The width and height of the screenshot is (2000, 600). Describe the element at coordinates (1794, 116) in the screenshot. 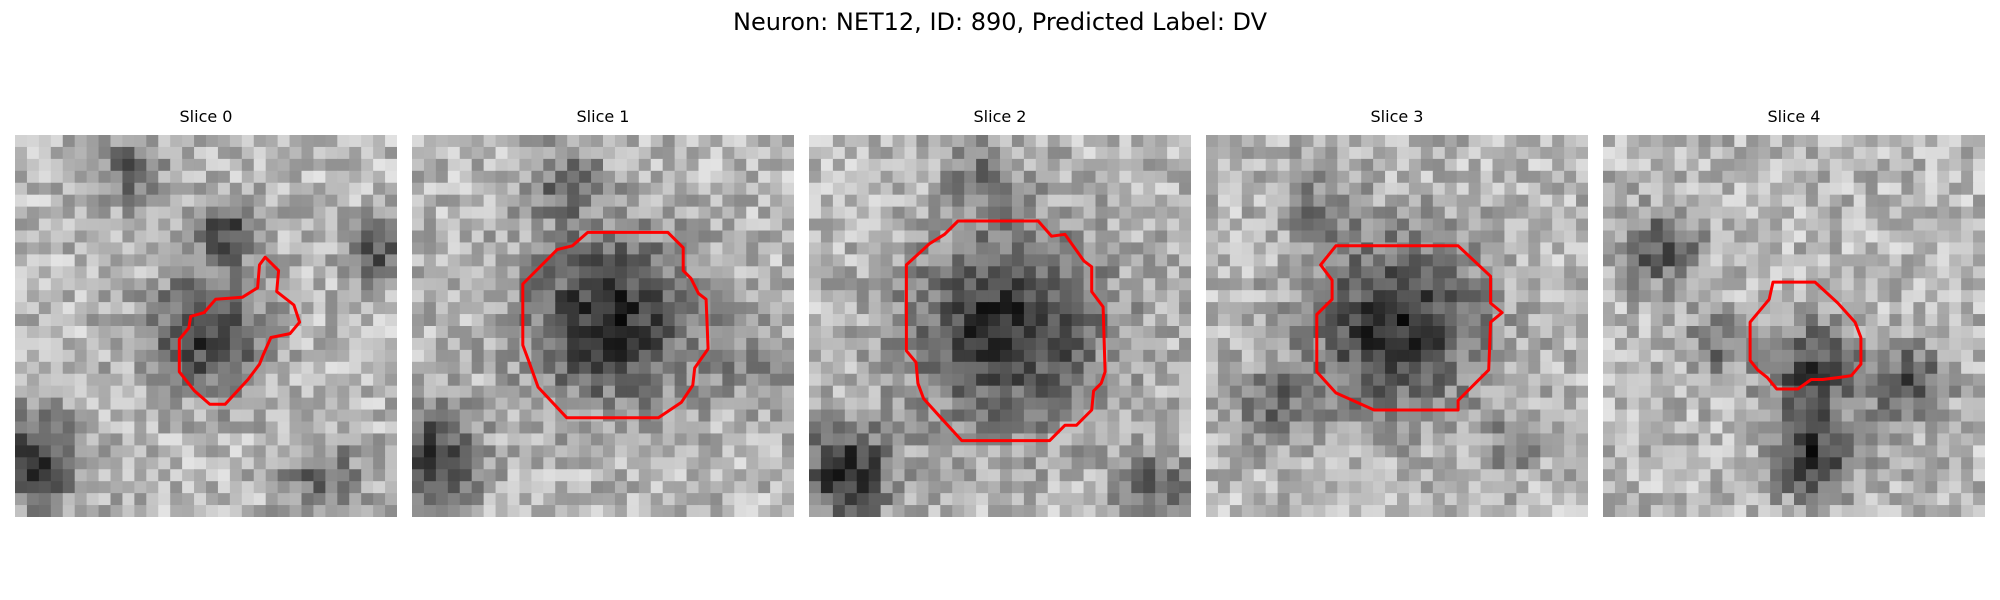

I see `slice-title: Slice 4` at that location.